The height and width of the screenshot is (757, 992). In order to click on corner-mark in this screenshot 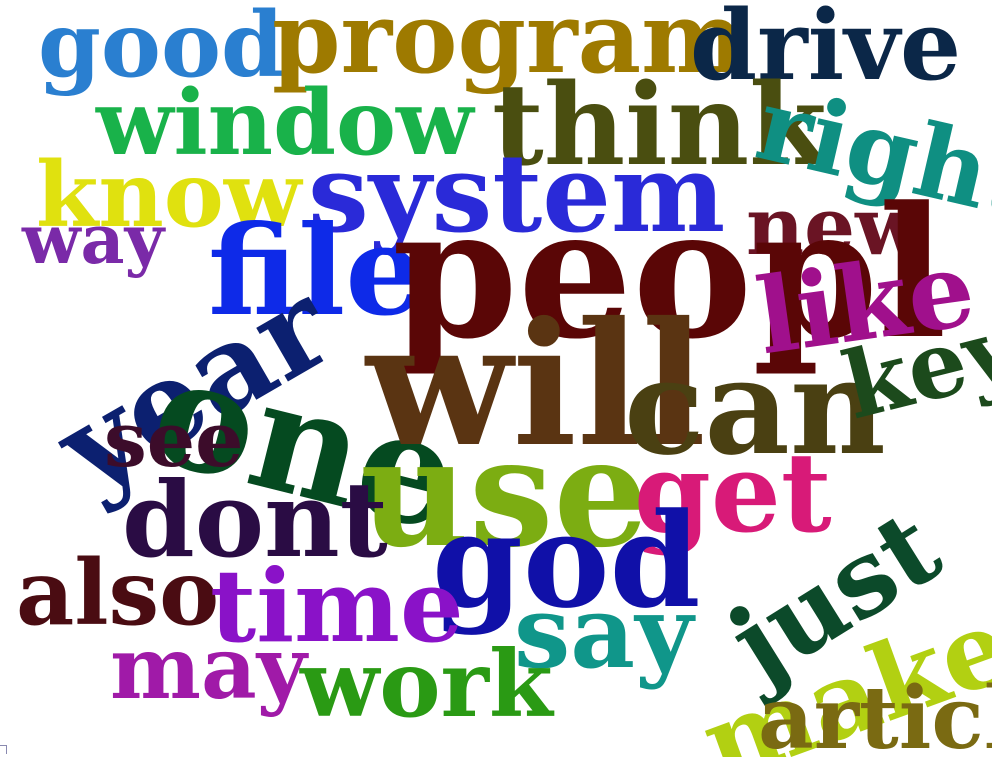, I will do `click(3, 749)`.